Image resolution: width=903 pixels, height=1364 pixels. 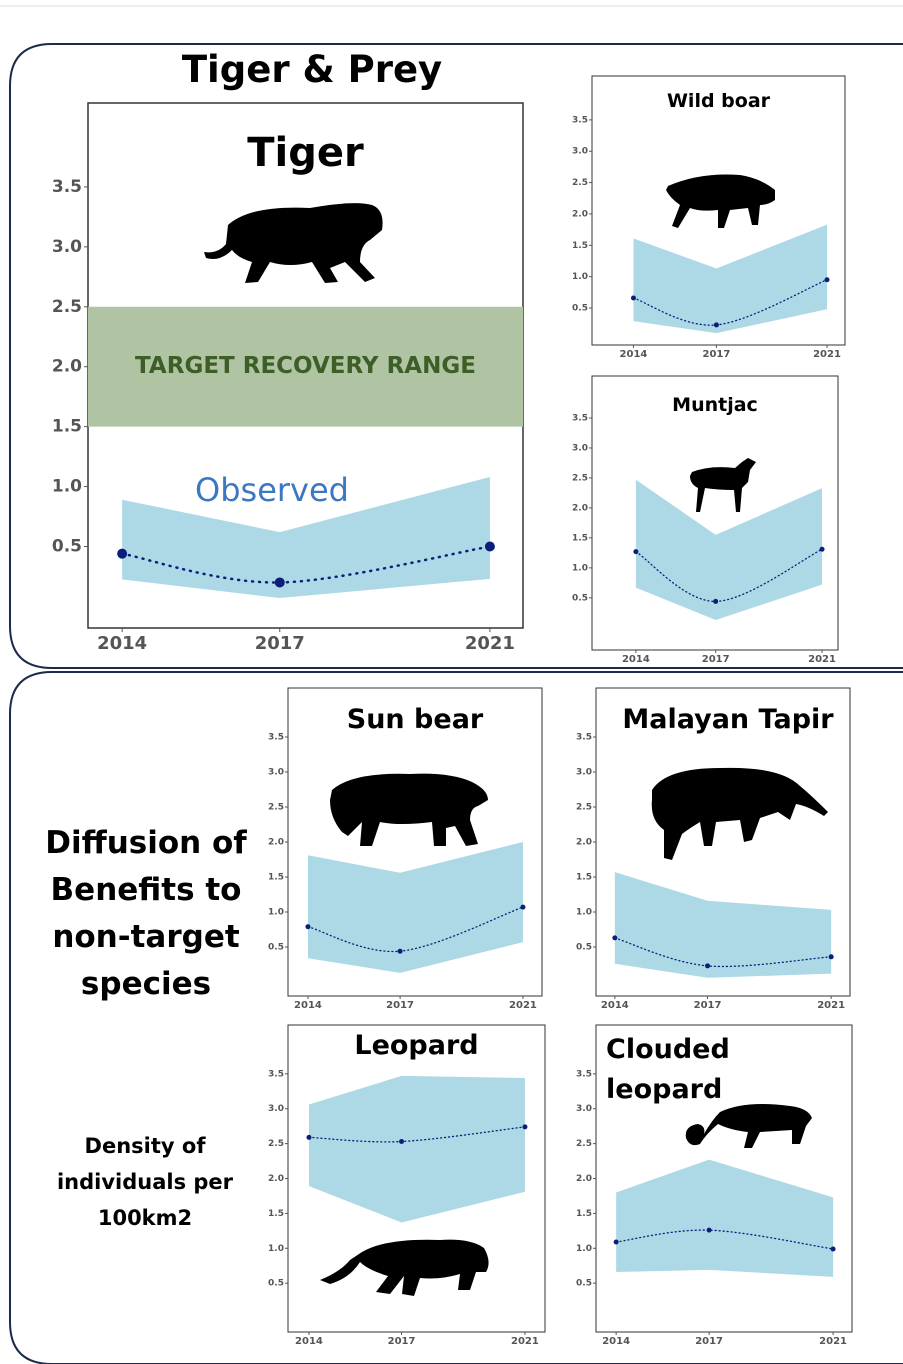 I want to click on chart-title: Wild boar, so click(x=718, y=101).